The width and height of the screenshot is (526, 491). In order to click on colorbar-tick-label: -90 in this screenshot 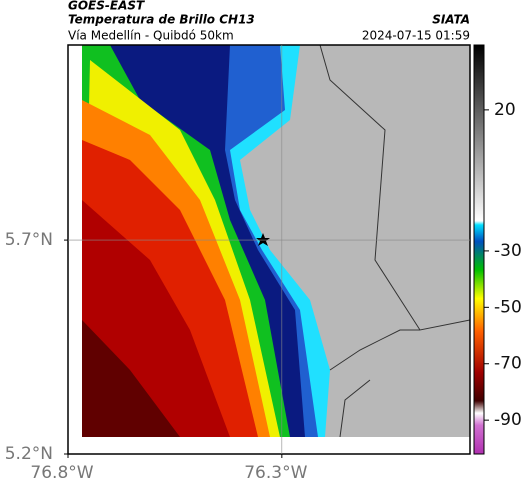, I will do `click(508, 420)`.